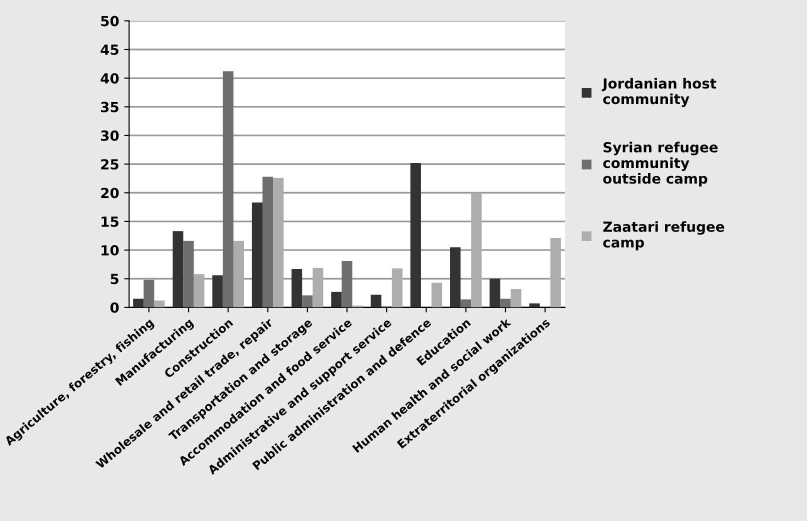 Image resolution: width=807 pixels, height=521 pixels. What do you see at coordinates (109, 107) in the screenshot?
I see `y-tick-label: 35` at bounding box center [109, 107].